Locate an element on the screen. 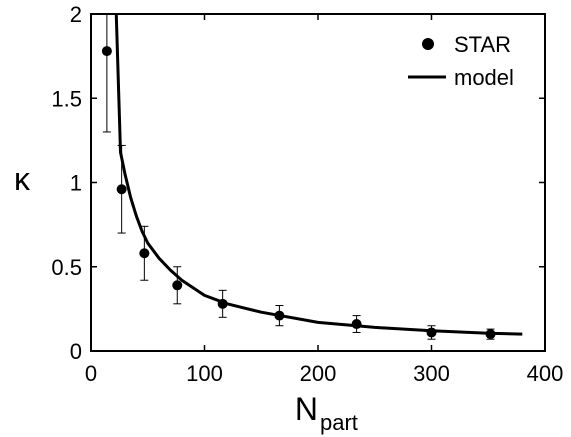 Image resolution: width=571 pixels, height=437 pixels. x-axis-label-subscript: part is located at coordinates (339, 422).